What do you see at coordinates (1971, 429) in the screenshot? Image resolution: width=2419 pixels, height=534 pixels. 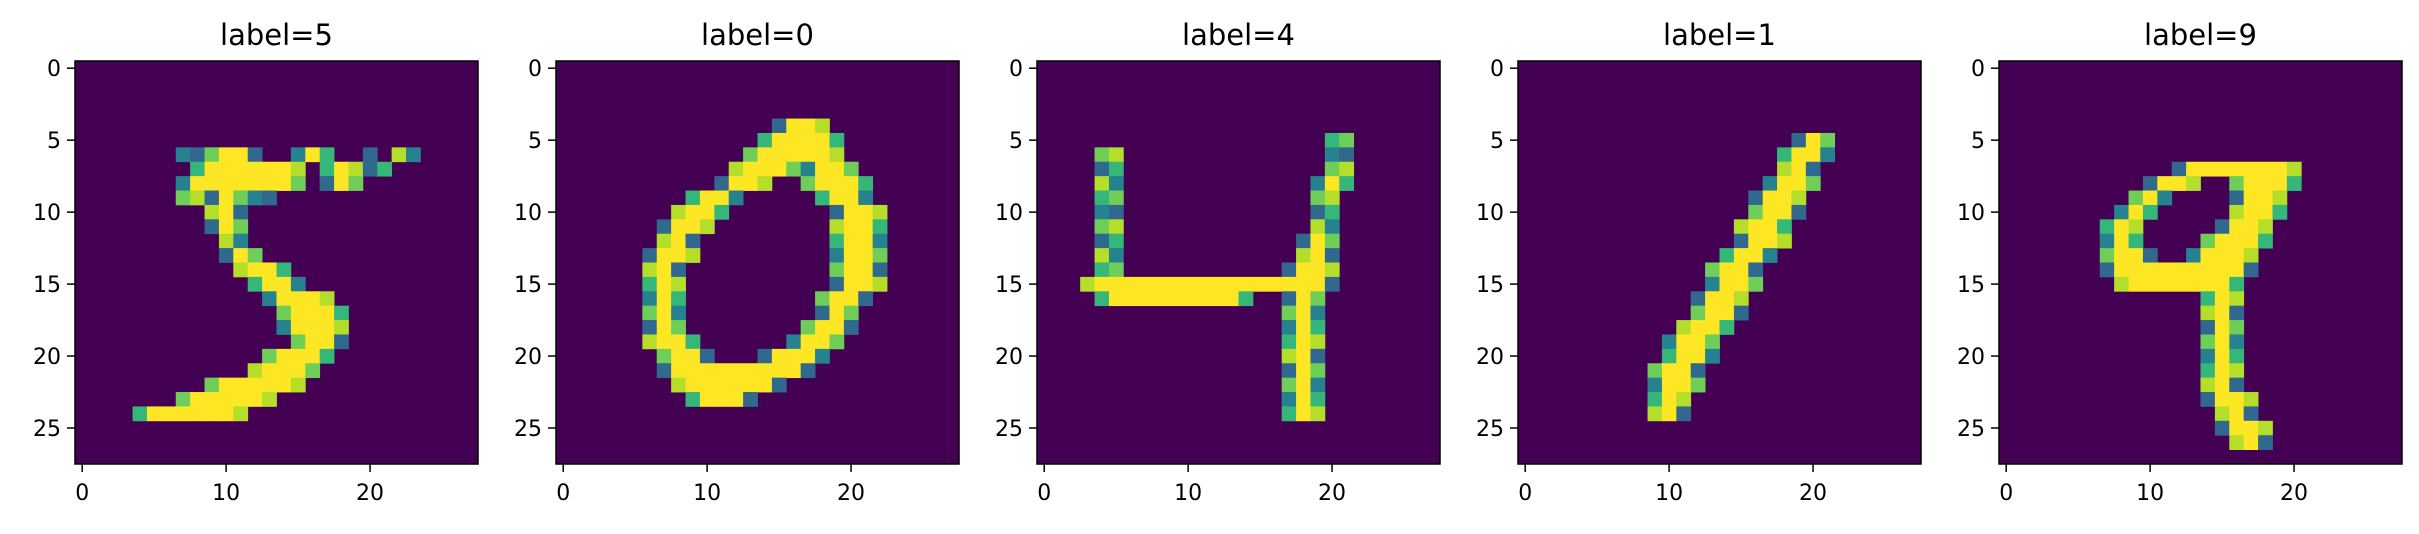 I see `y-tick-label: 25` at bounding box center [1971, 429].